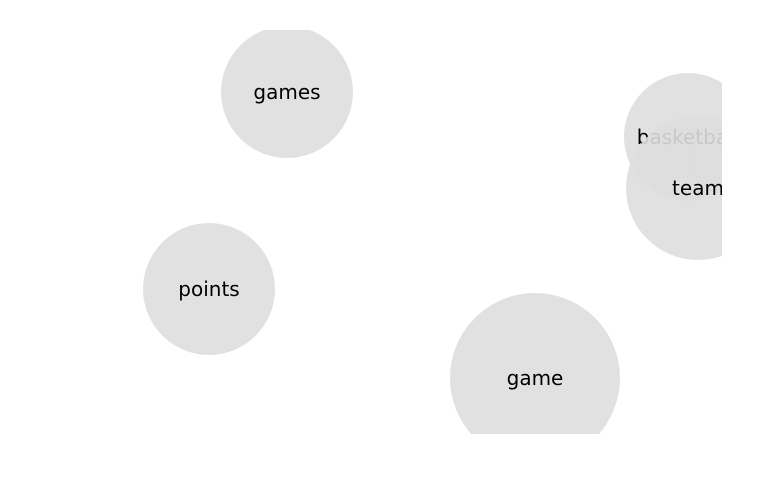 The width and height of the screenshot is (769, 500). I want to click on node-points: points, so click(209, 289).